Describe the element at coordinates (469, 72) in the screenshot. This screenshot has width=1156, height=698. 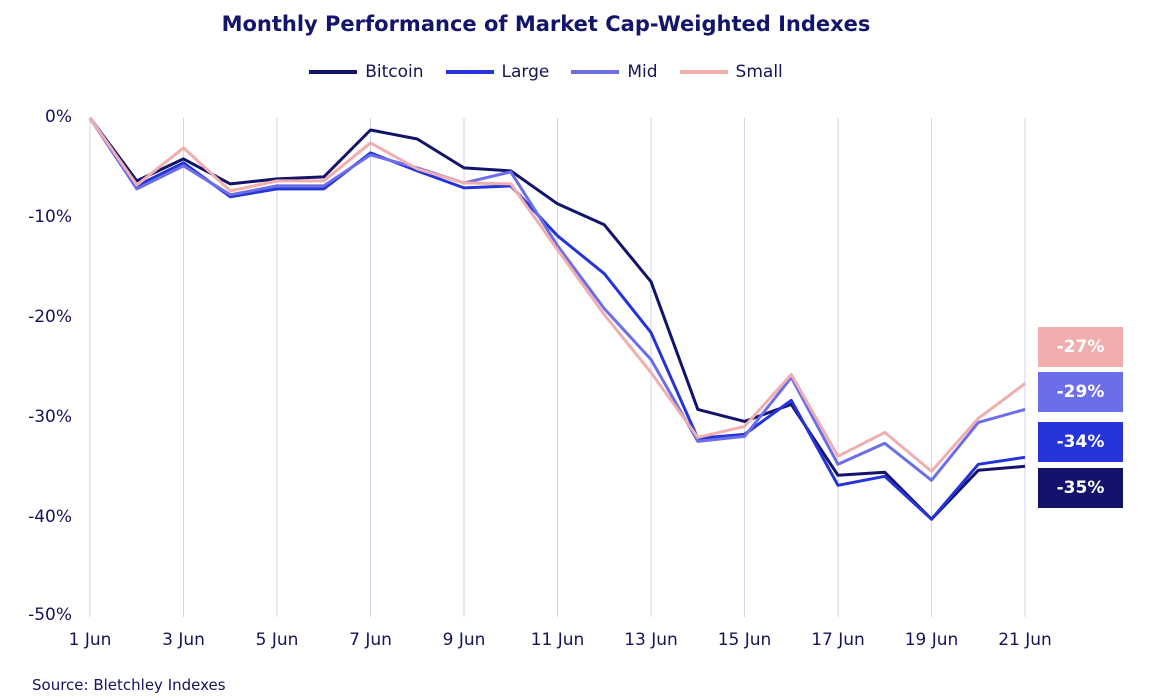
I see `legend-swatch-large` at that location.